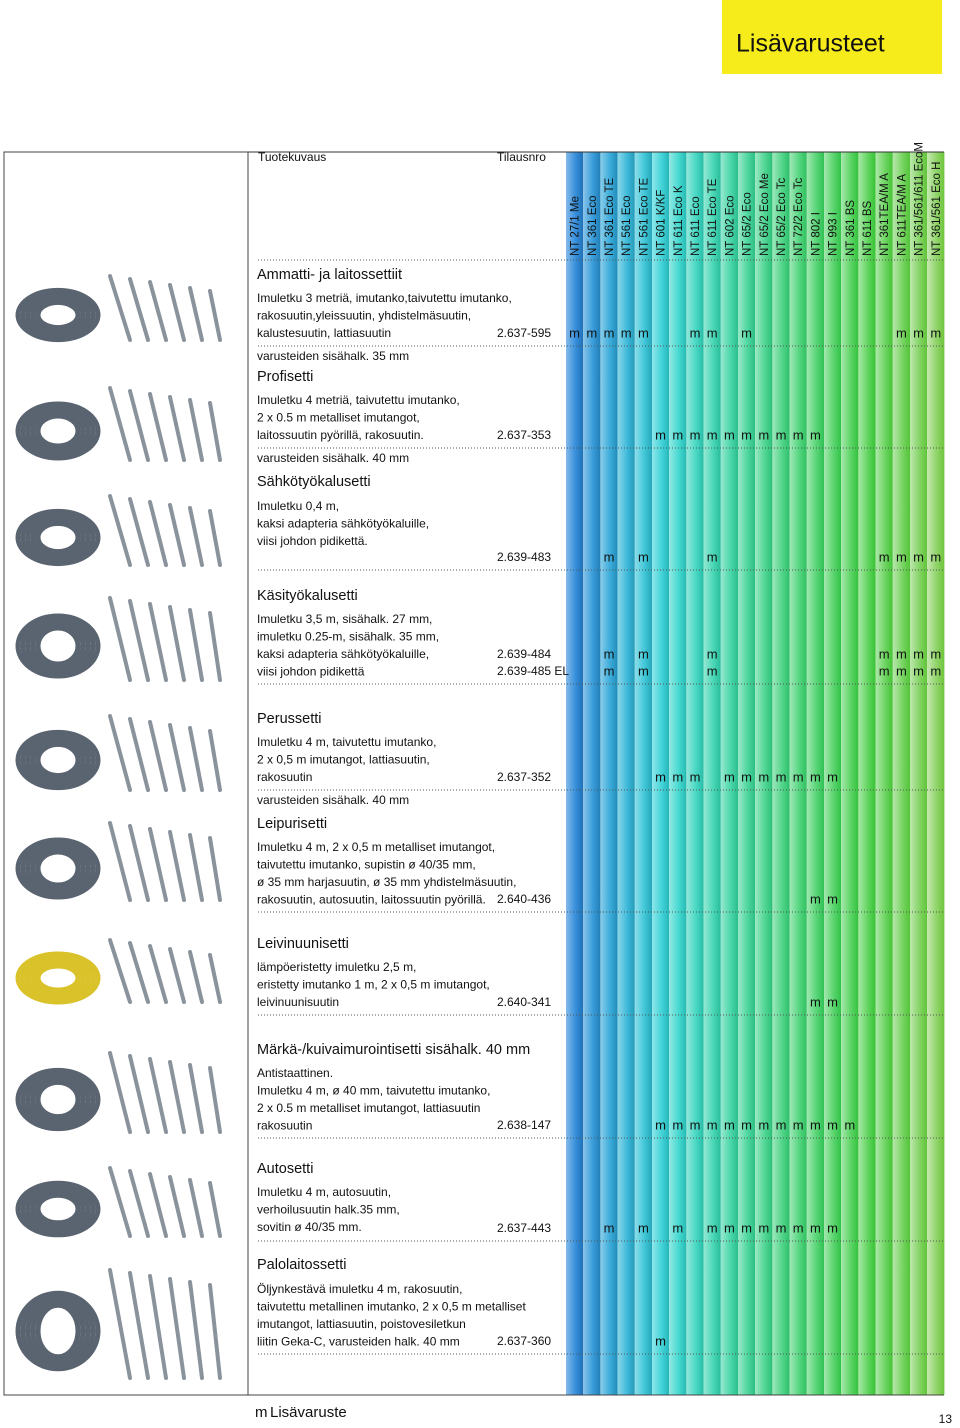 This screenshot has height=1428, width=960. I want to click on description-line: lämpöeristetty imuletku 2,5 m,, so click(336, 967).